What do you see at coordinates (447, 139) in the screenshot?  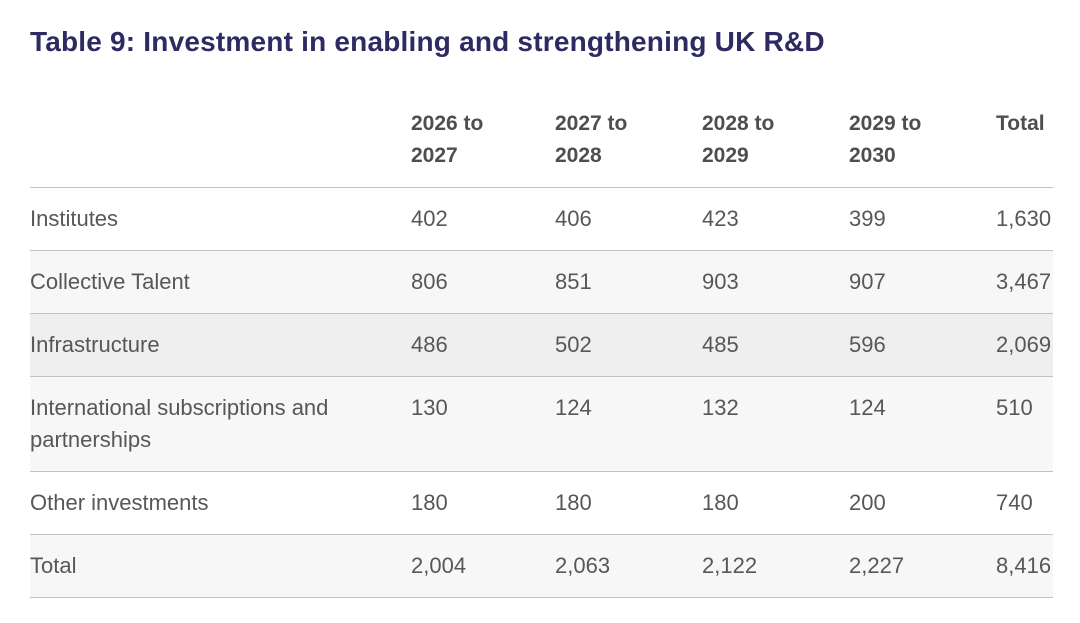 I see `column-header-label: 2026 to 2027` at bounding box center [447, 139].